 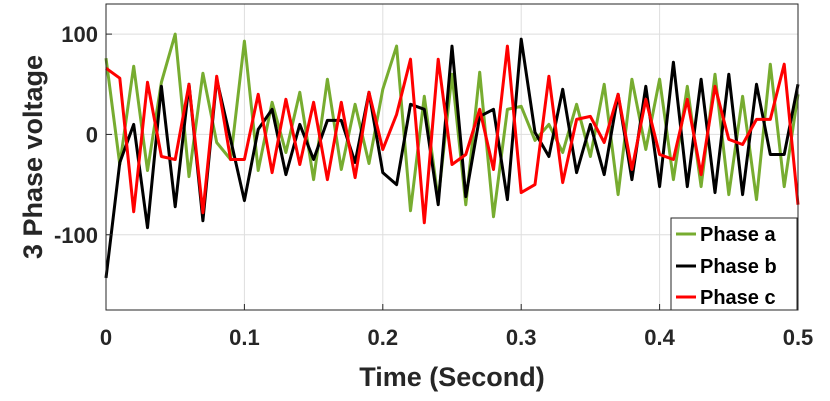 I want to click on x-tick-labels: 0 0.1 0.2 0.3 0.4 0.5, so click(x=456, y=327).